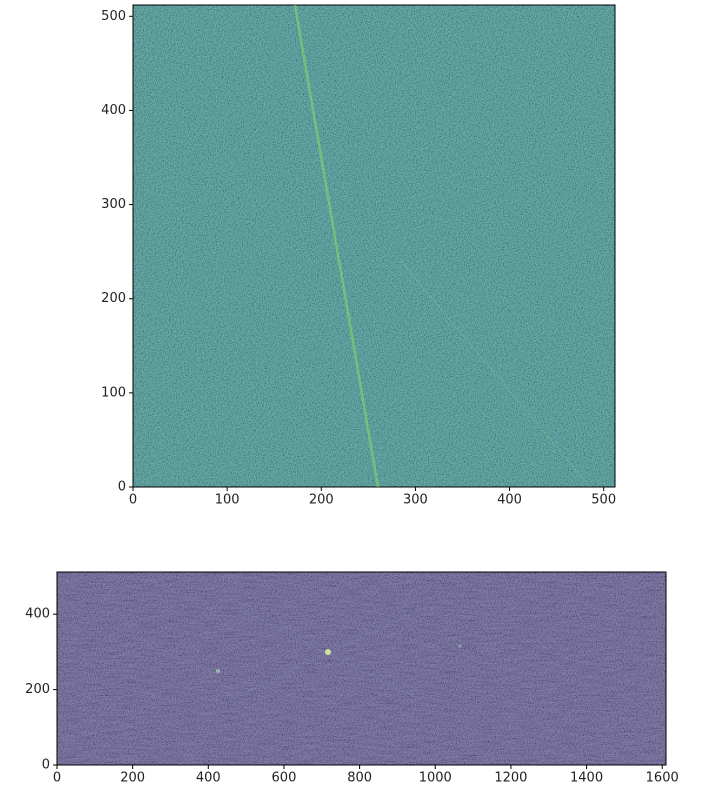 This screenshot has width=706, height=796. What do you see at coordinates (662, 778) in the screenshot?
I see `x-tick-label: 1600` at bounding box center [662, 778].